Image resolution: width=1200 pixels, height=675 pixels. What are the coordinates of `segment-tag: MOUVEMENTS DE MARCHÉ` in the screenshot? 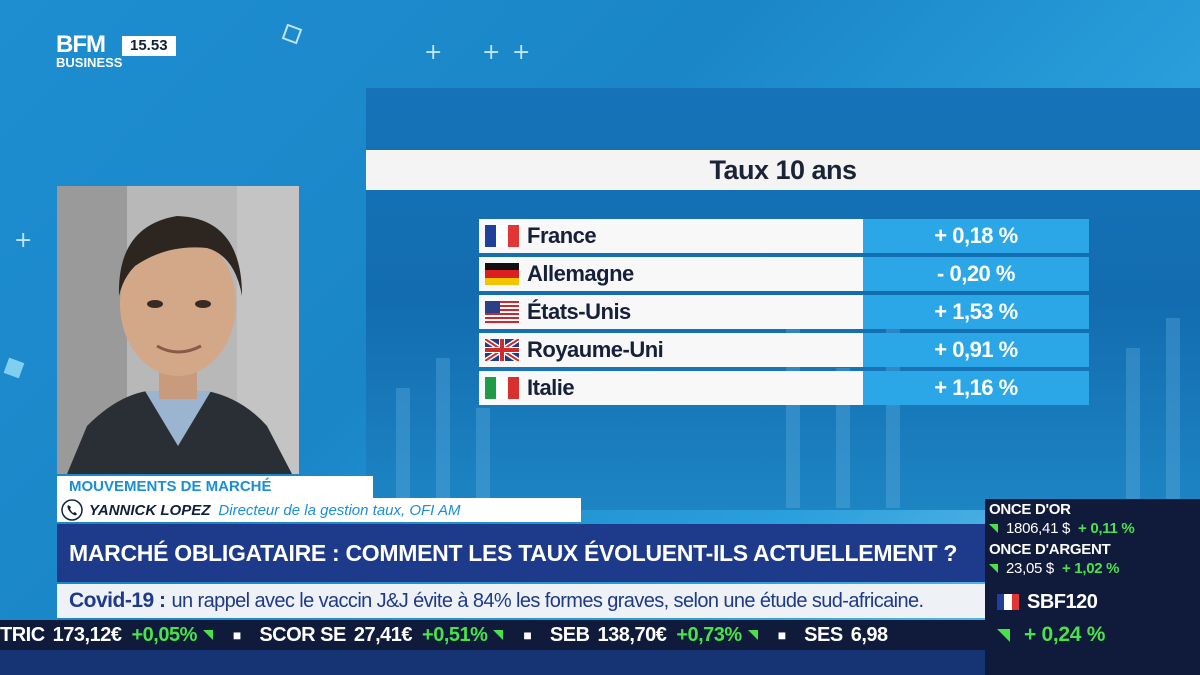 It's located at (215, 487).